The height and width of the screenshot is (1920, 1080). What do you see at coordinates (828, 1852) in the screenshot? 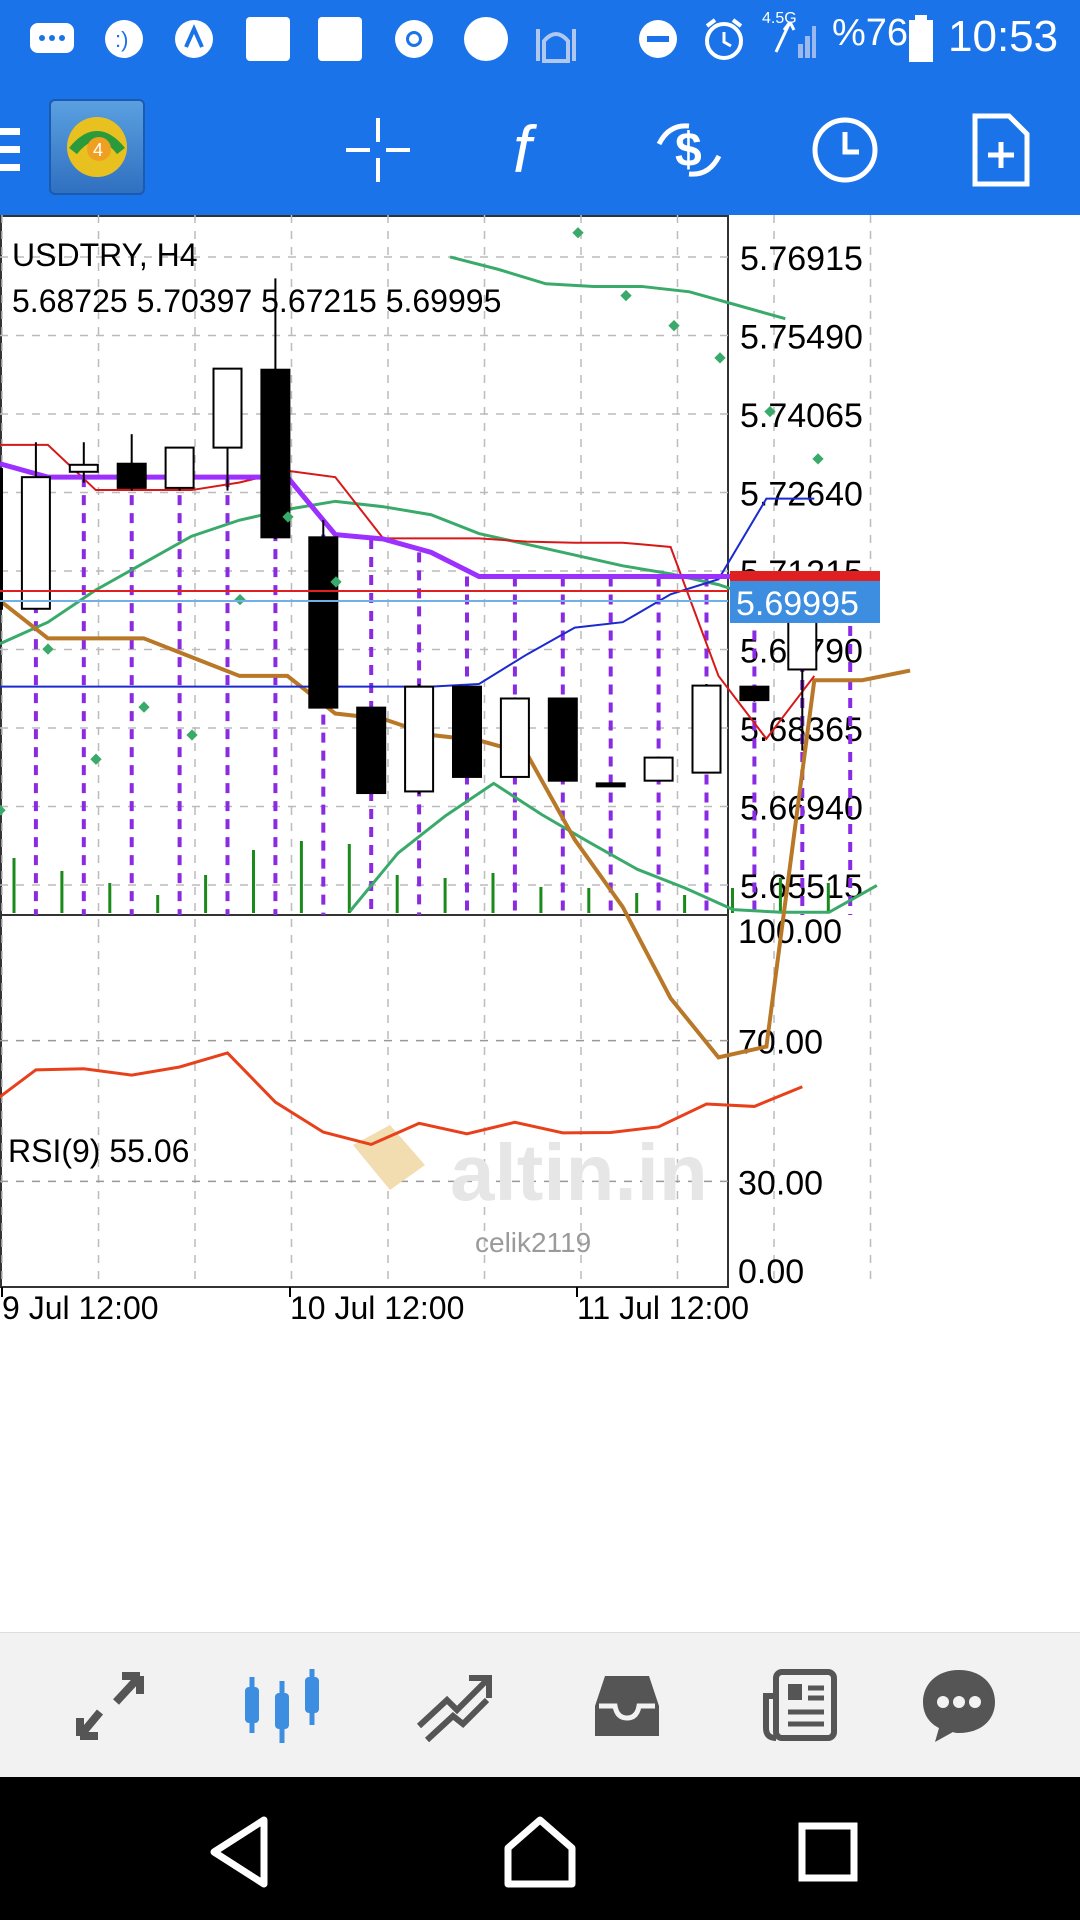
I see `recents-icon` at bounding box center [828, 1852].